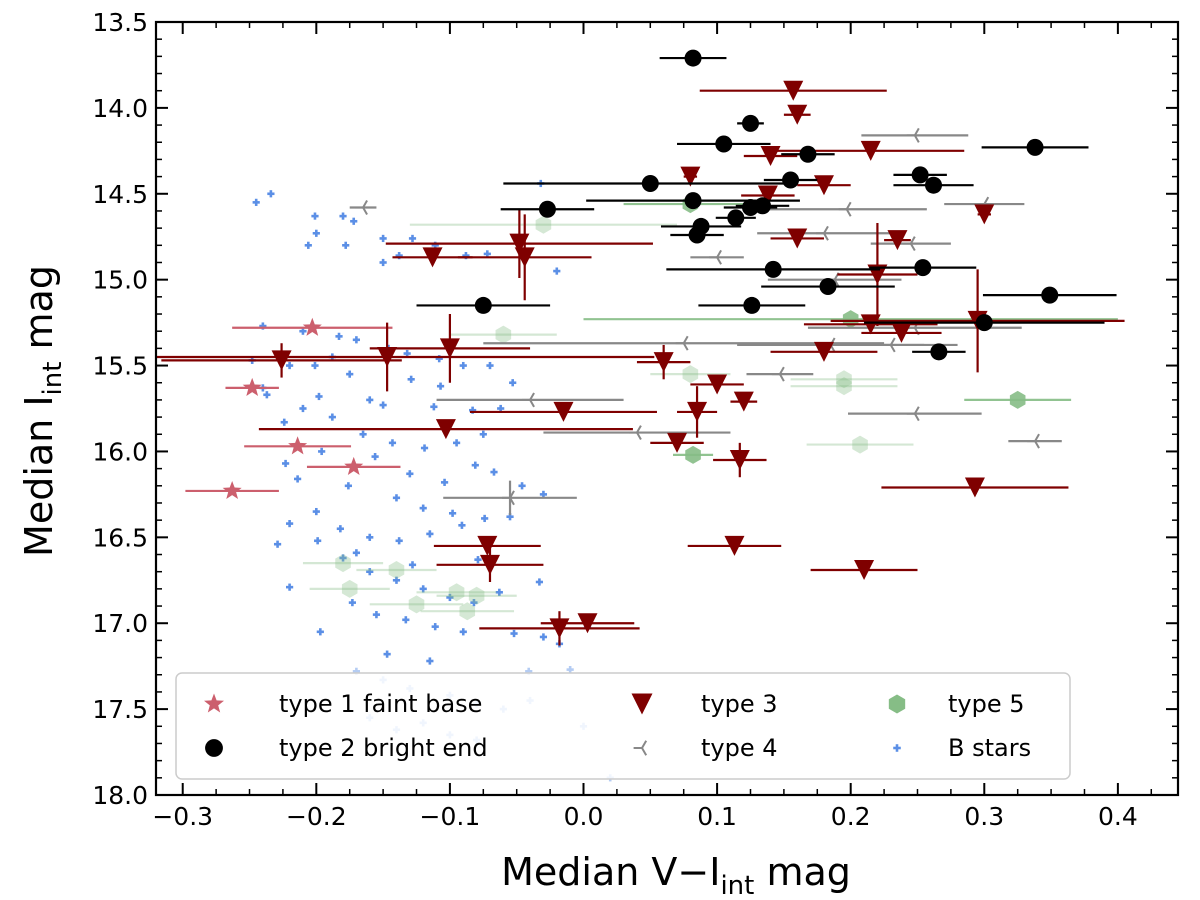  Describe the element at coordinates (383, 748) in the screenshot. I see `legend-label: type 2 bright end` at that location.